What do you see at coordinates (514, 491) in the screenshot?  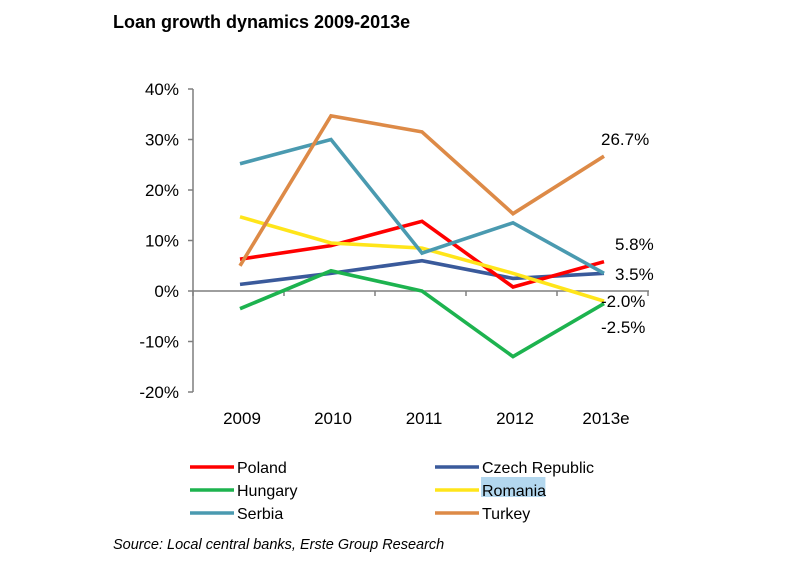 I see `legend-label-romania: Romania` at bounding box center [514, 491].